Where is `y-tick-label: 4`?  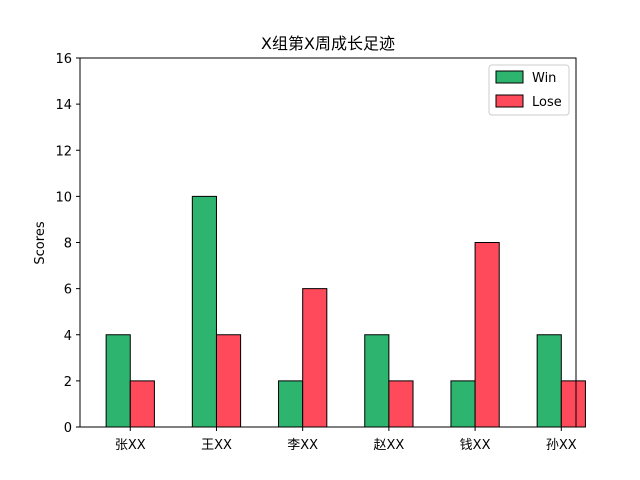
y-tick-label: 4 is located at coordinates (68, 336).